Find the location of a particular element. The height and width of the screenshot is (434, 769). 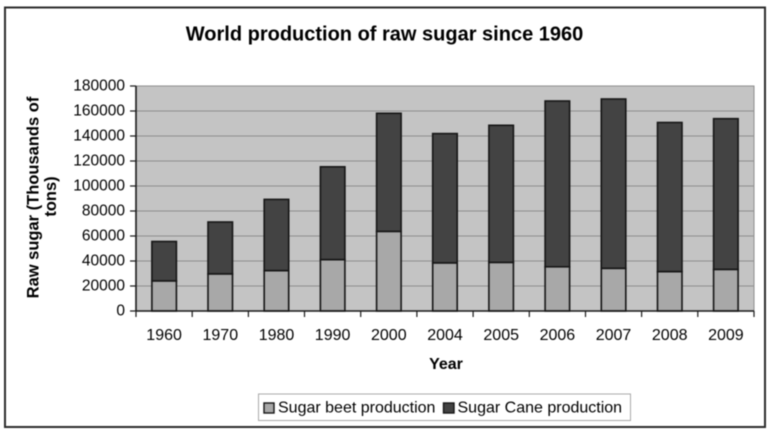

svg-text: 140000 is located at coordinates (99, 136).